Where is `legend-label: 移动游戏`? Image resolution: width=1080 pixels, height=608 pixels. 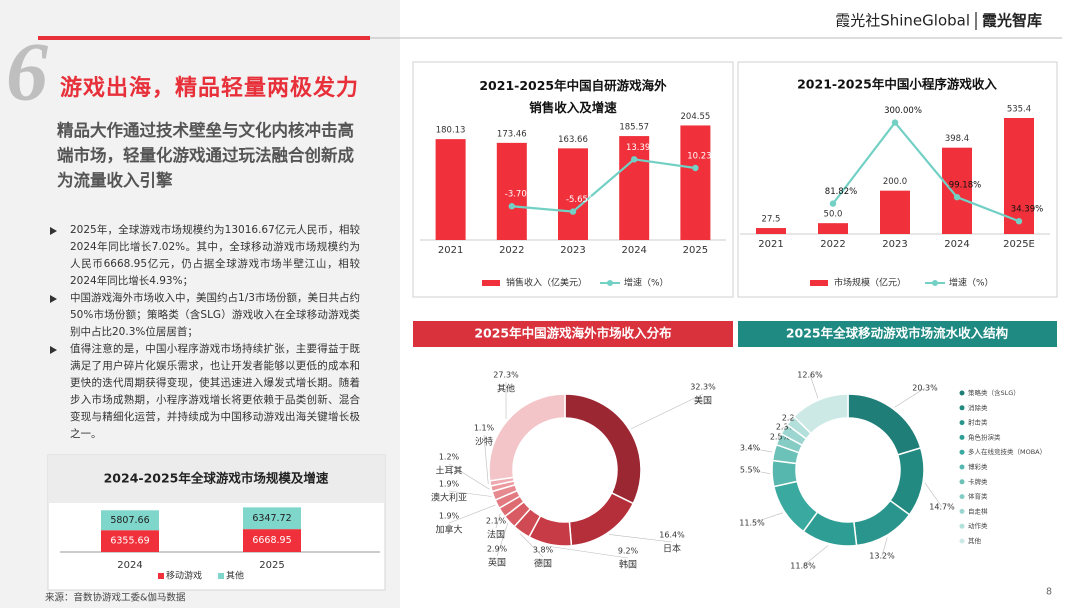
legend-label: 移动游戏 is located at coordinates (184, 576).